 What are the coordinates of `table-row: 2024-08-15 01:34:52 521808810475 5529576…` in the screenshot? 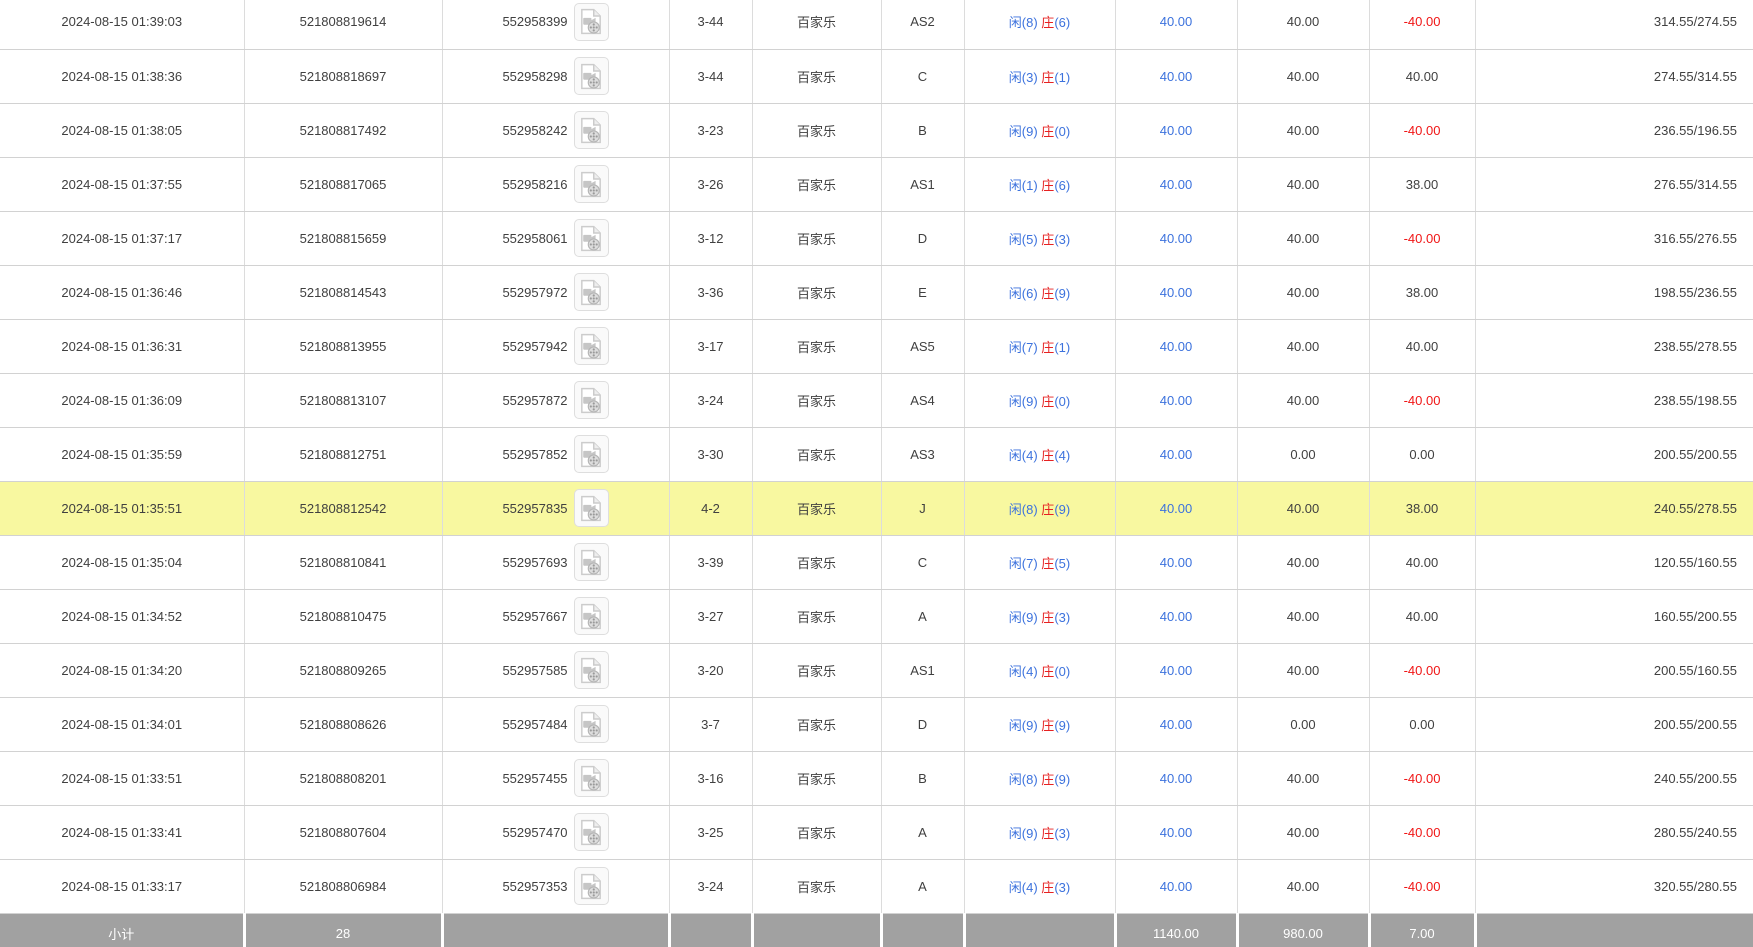 It's located at (876, 616).